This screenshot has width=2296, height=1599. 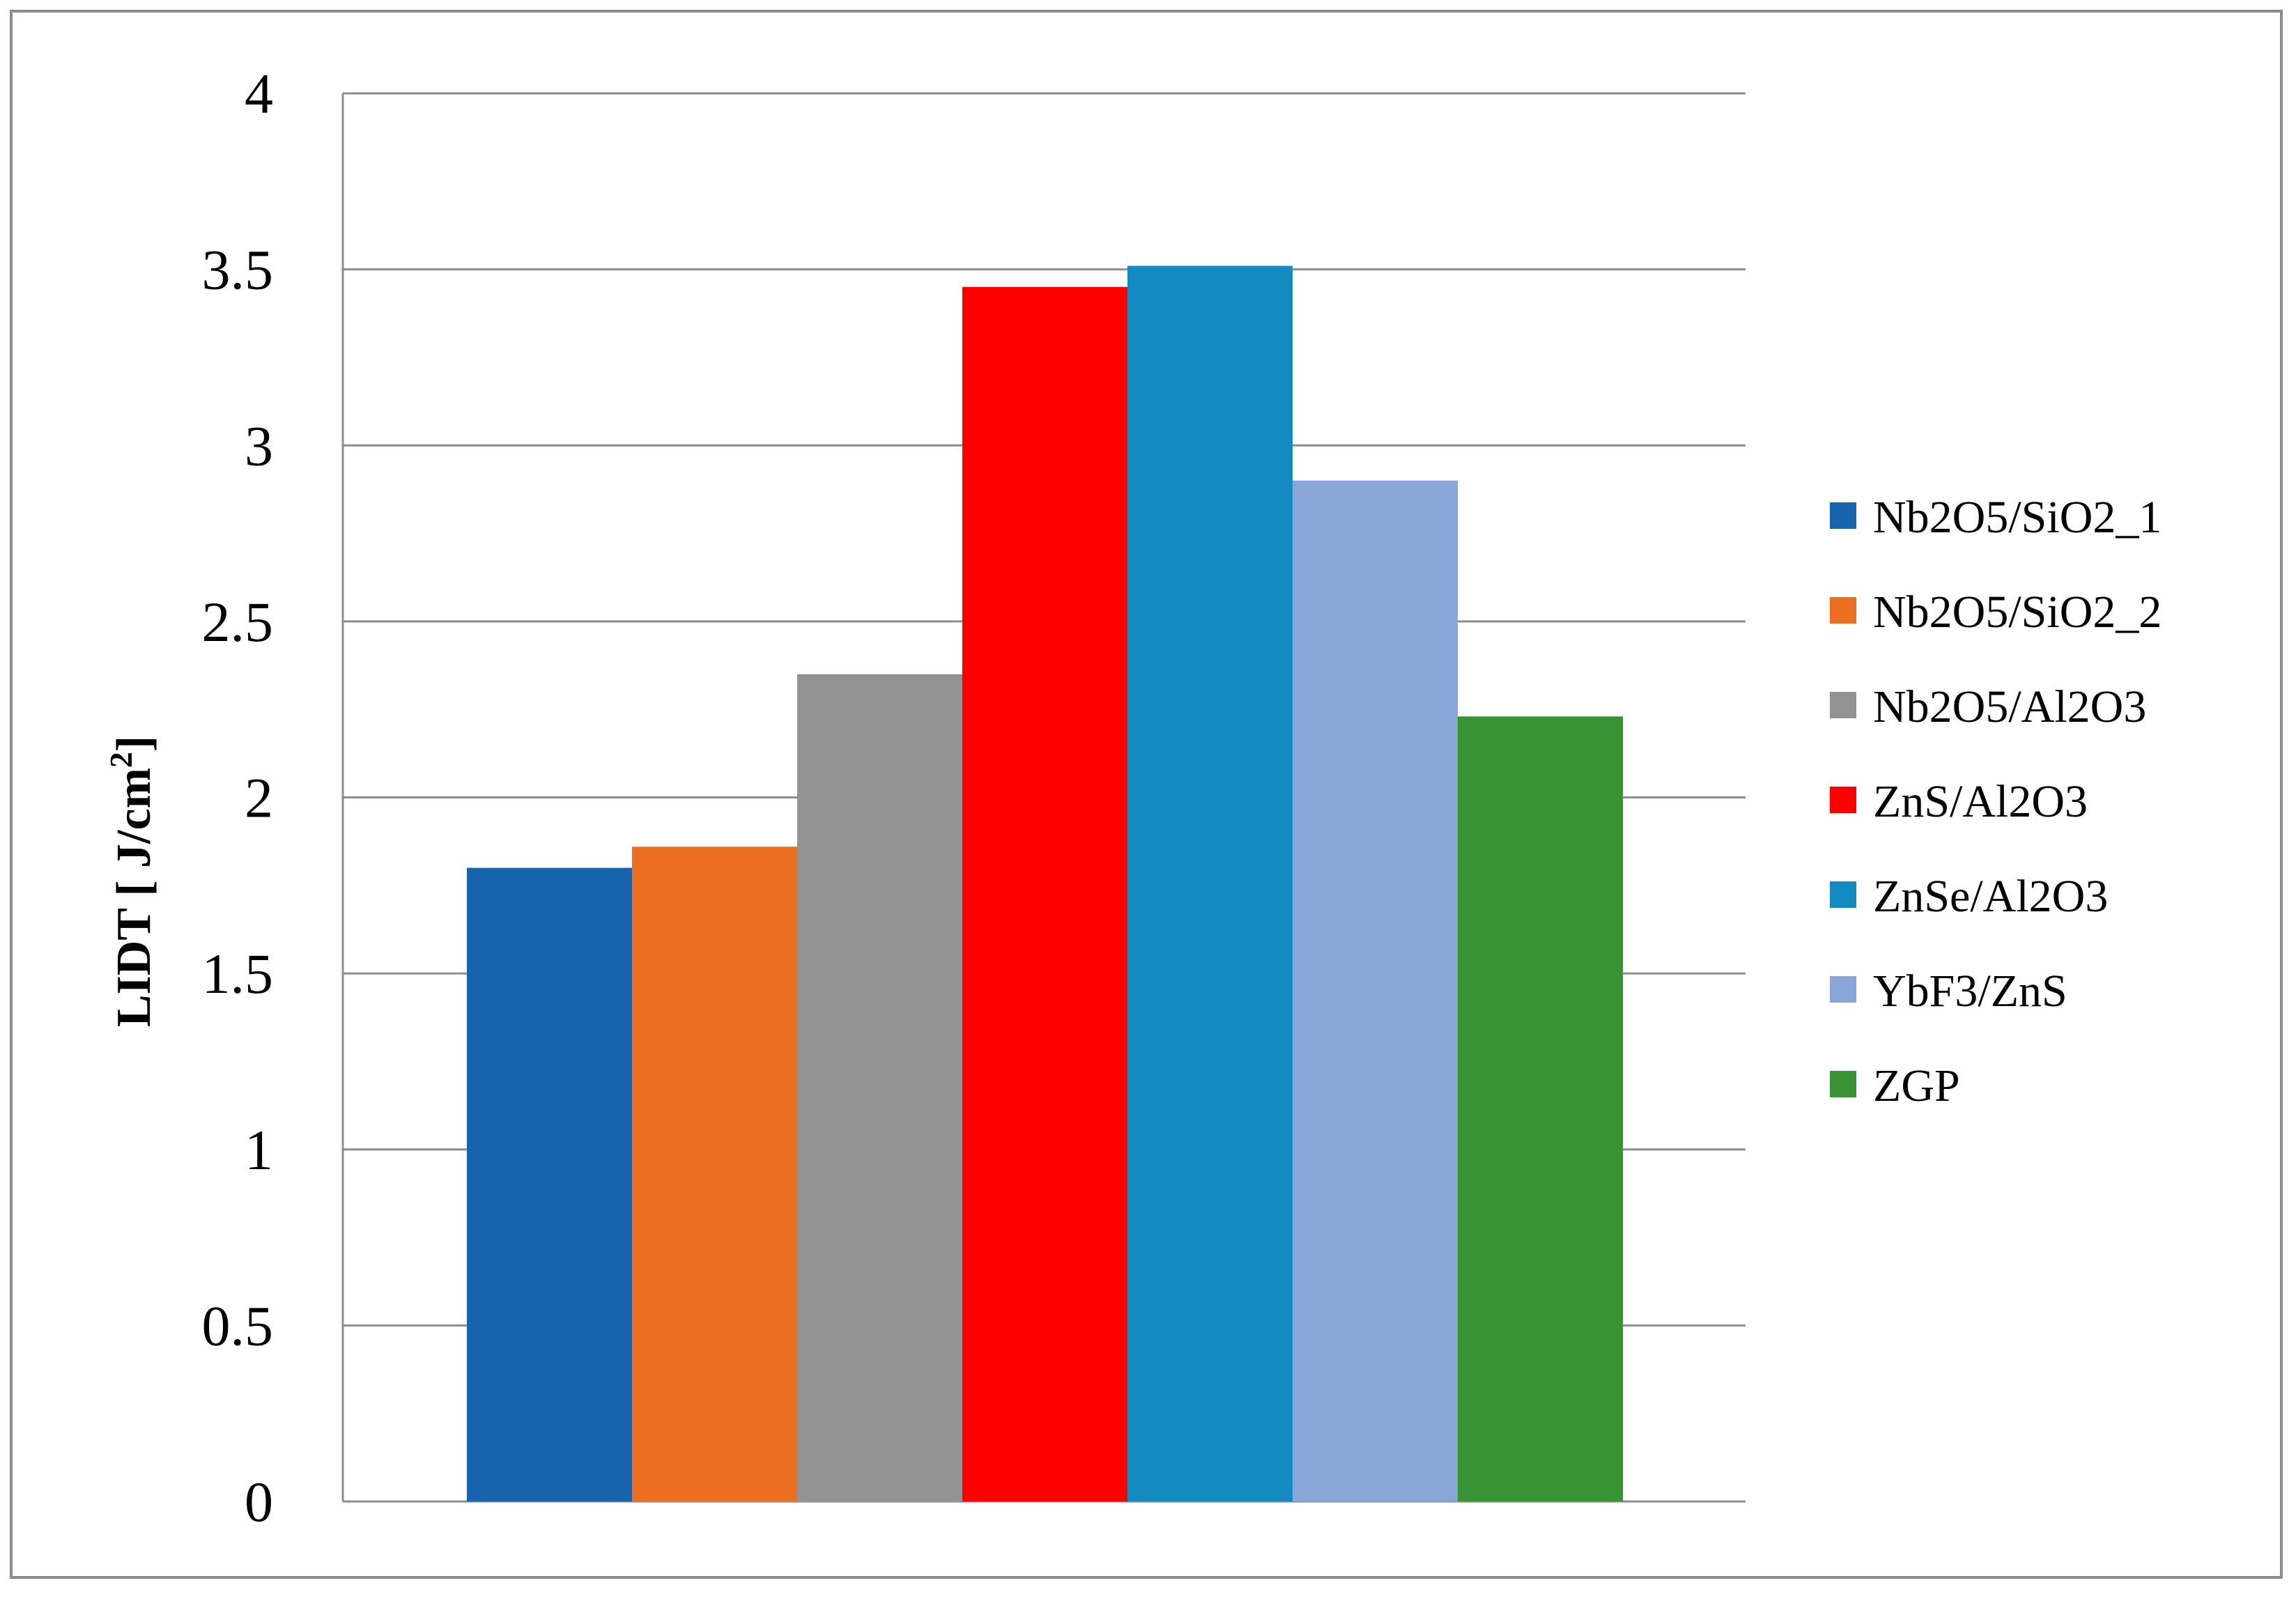 What do you see at coordinates (134, 898) in the screenshot?
I see `y-axis-title-text: LIDT [ J/cm` at bounding box center [134, 898].